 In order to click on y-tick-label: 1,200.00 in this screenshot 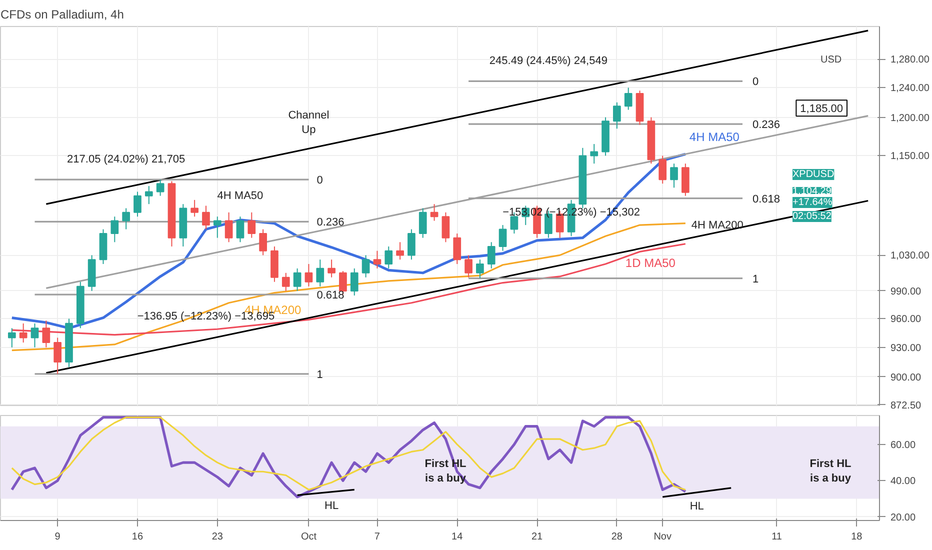, I will do `click(910, 118)`.